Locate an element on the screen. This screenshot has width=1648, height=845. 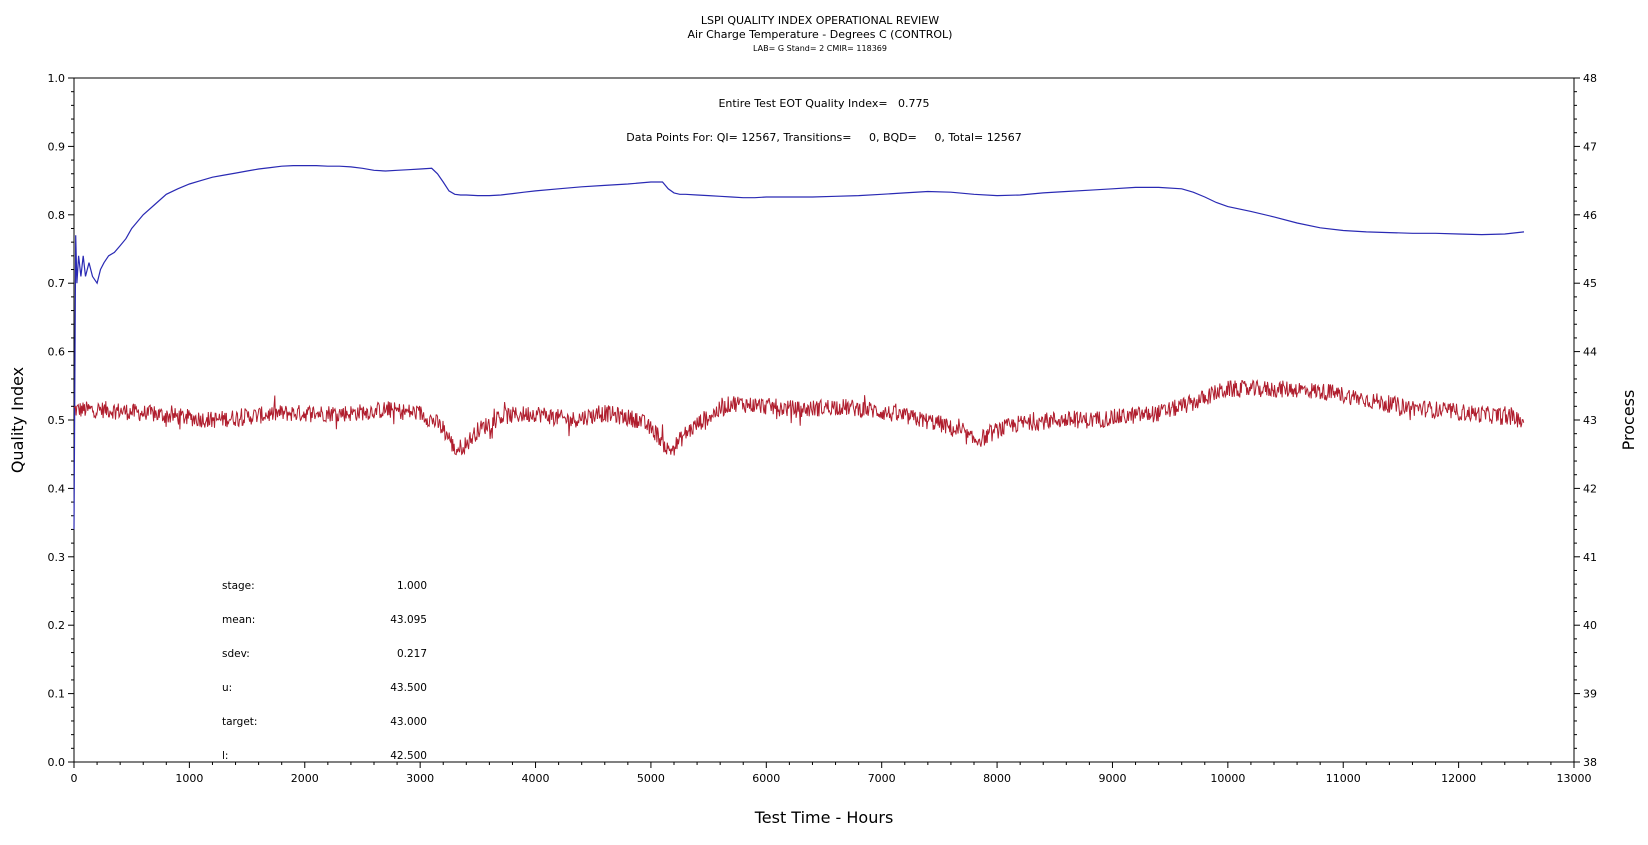
y-right-tick-label: 41 is located at coordinates (1590, 557).